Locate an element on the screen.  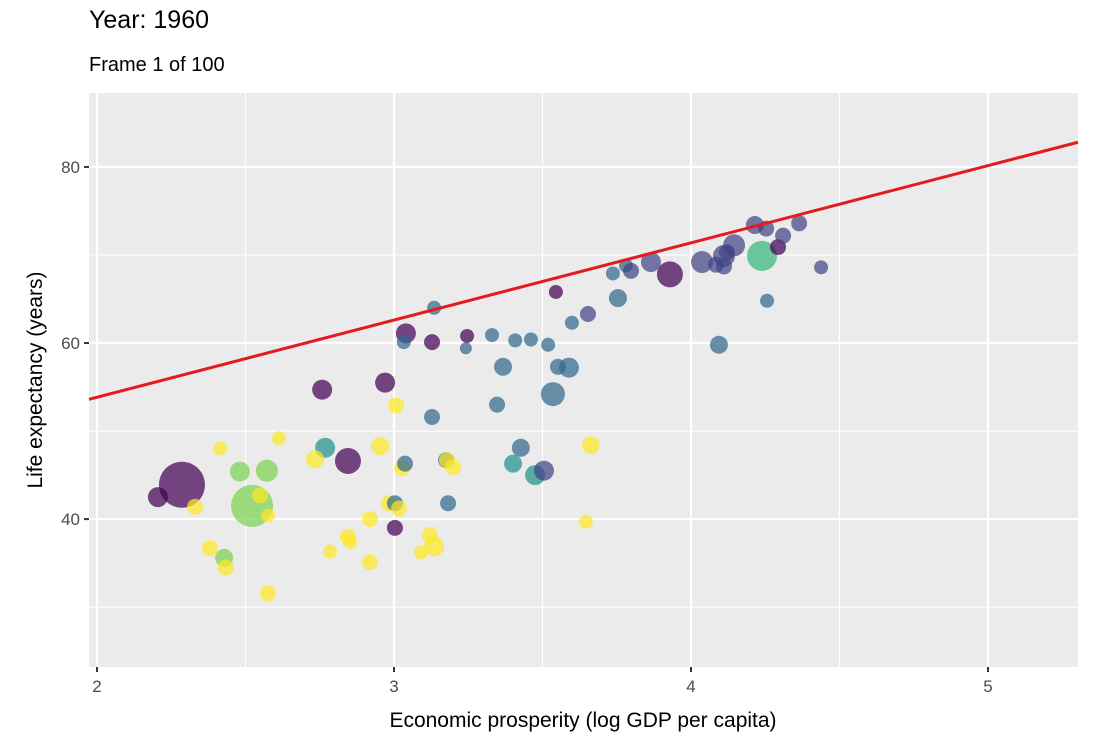
x-tick-label: 4 is located at coordinates (690, 686).